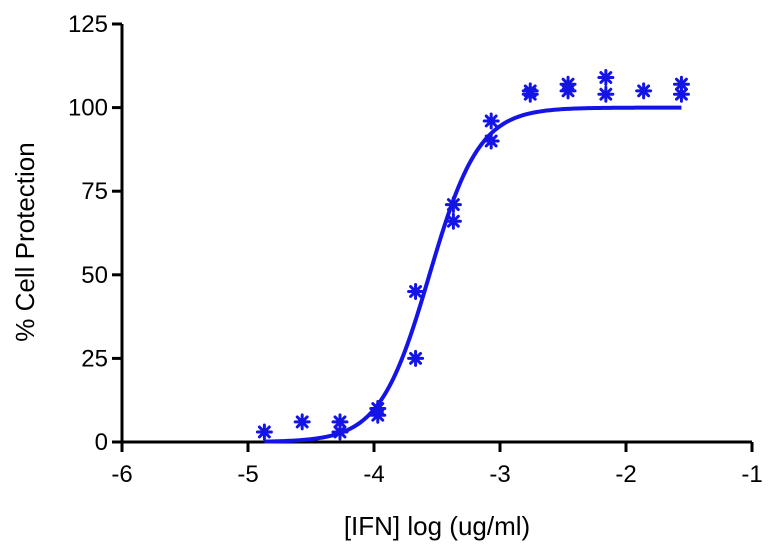 This screenshot has height=550, width=770. Describe the element at coordinates (94, 358) in the screenshot. I see `y-tick-label: 25` at that location.